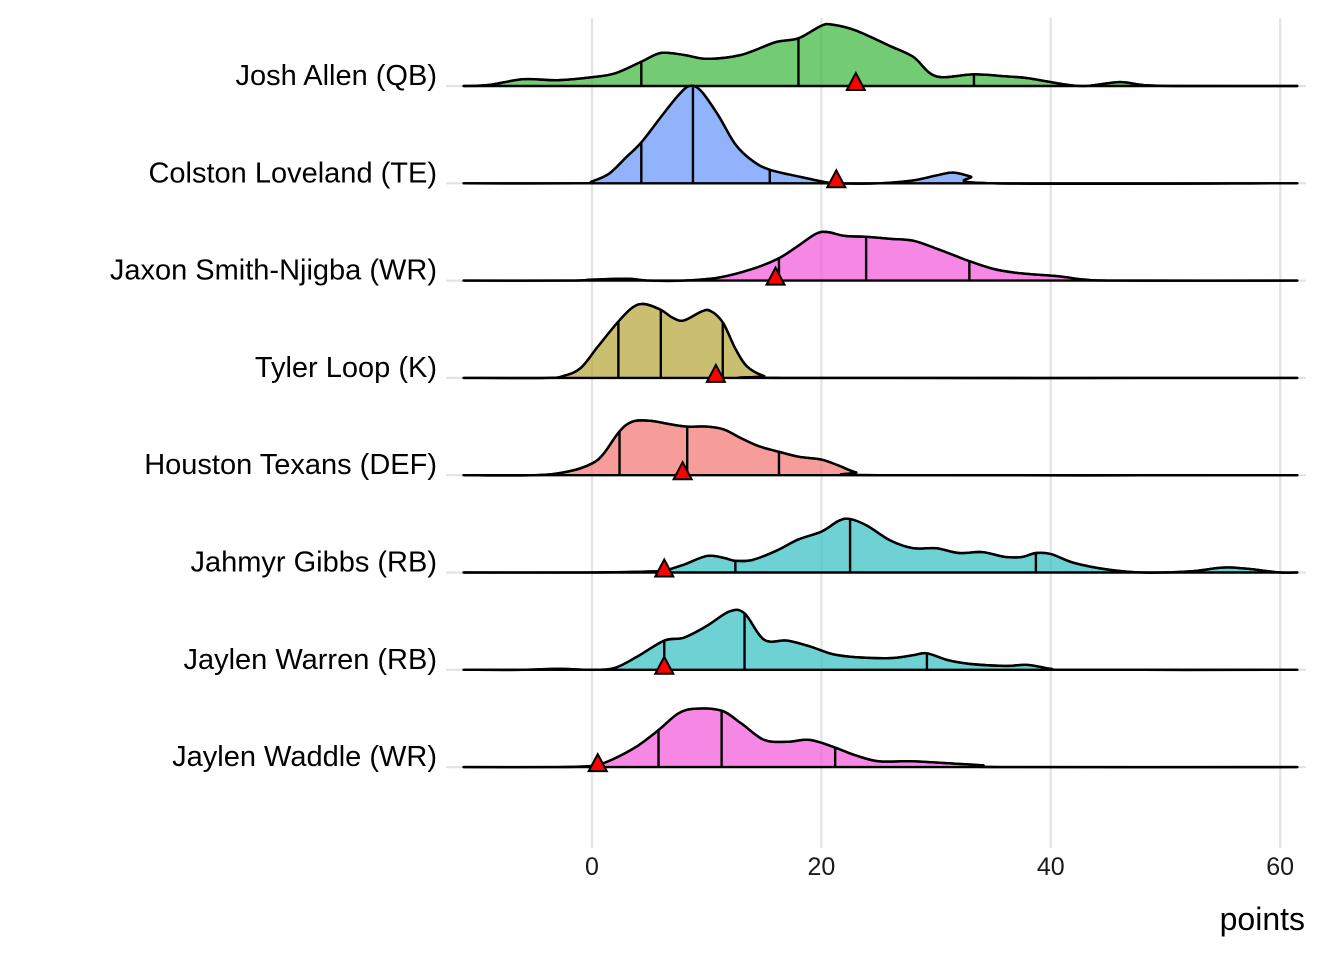 The image size is (1344, 960). Describe the element at coordinates (1280, 867) in the screenshot. I see `x-tick-label: 60` at that location.